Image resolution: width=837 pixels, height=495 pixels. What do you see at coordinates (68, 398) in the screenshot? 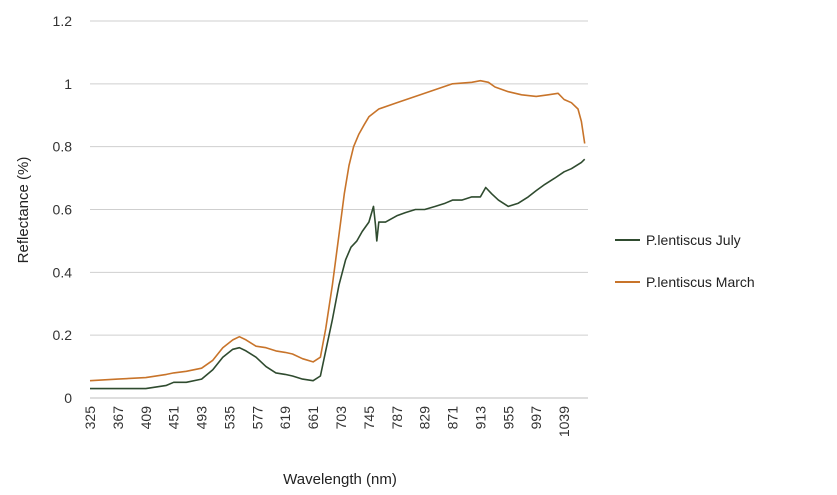
I see `y-tick-label: 0` at bounding box center [68, 398].